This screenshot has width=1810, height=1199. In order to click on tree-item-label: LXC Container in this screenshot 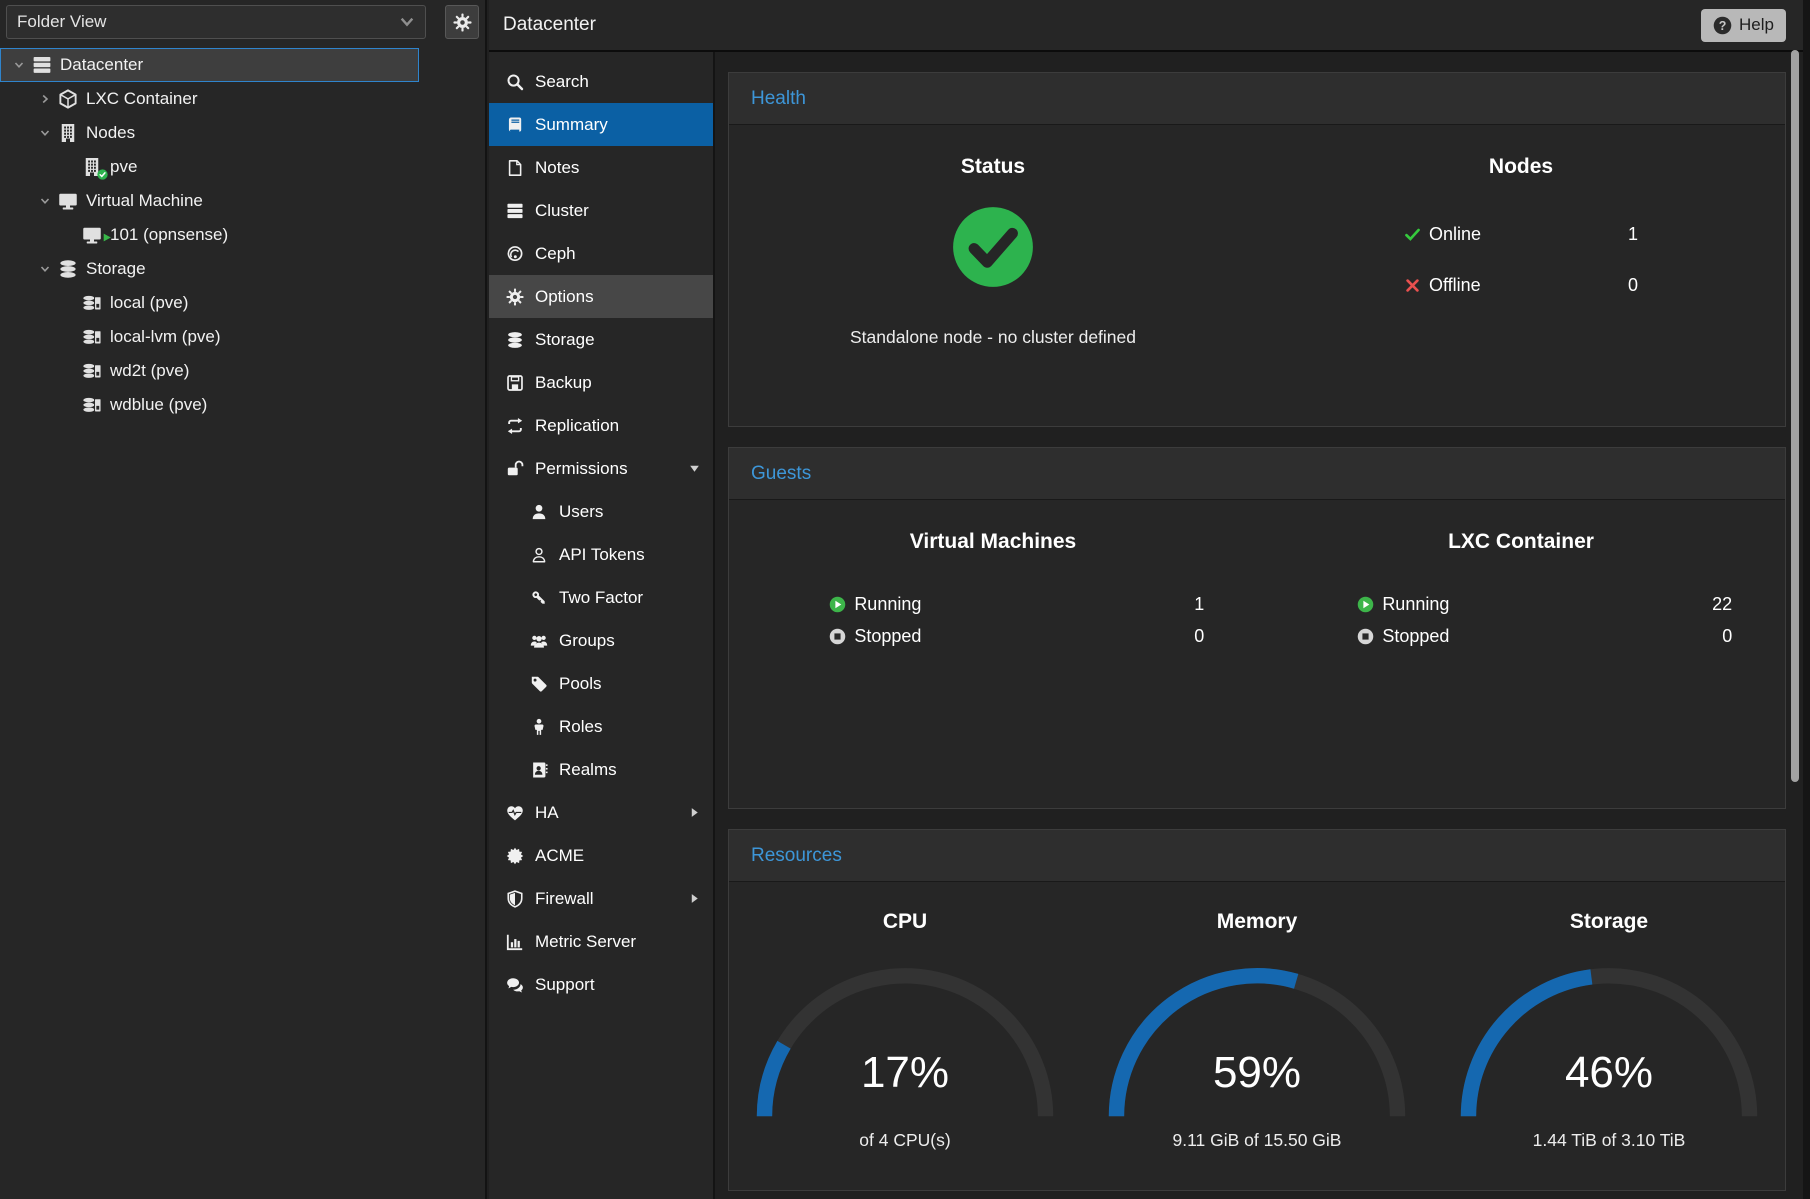, I will do `click(142, 98)`.